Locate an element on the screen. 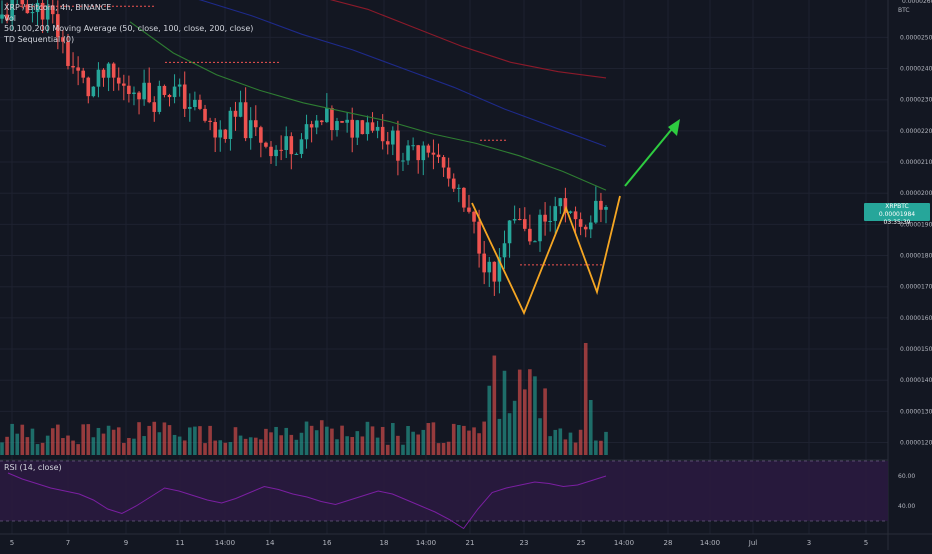  rsi-axis-tick: 60.00 is located at coordinates (906, 476).